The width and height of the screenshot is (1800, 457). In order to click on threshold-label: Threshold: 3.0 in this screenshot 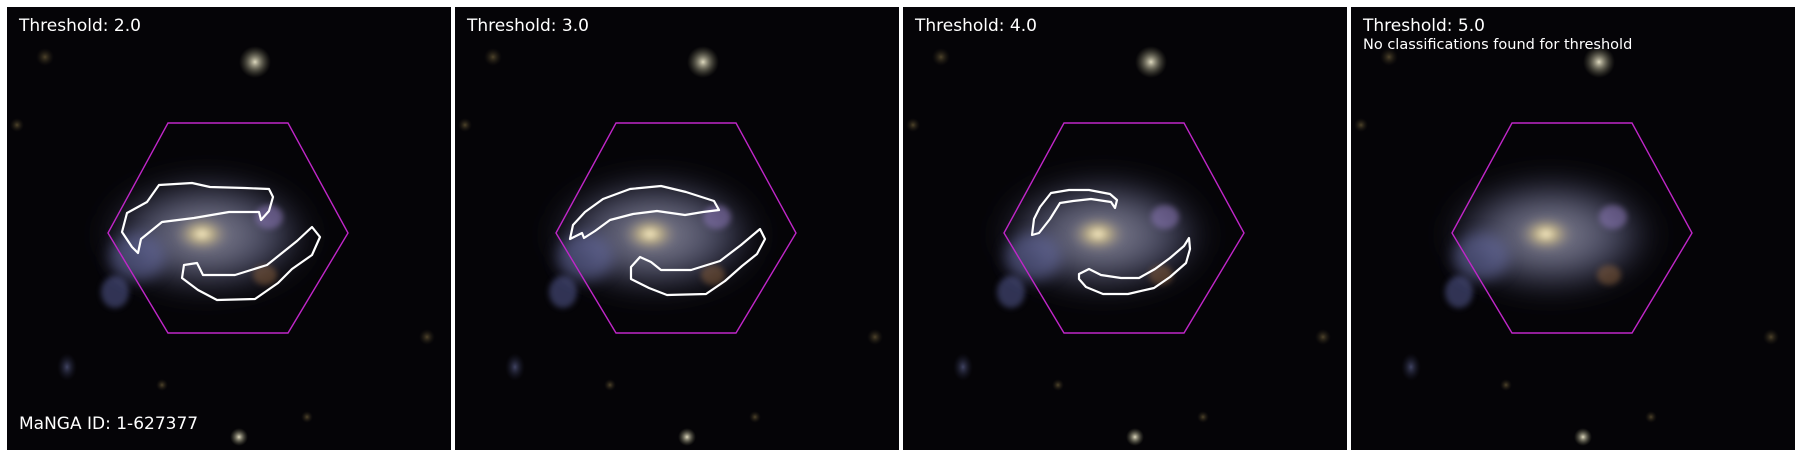, I will do `click(528, 26)`.